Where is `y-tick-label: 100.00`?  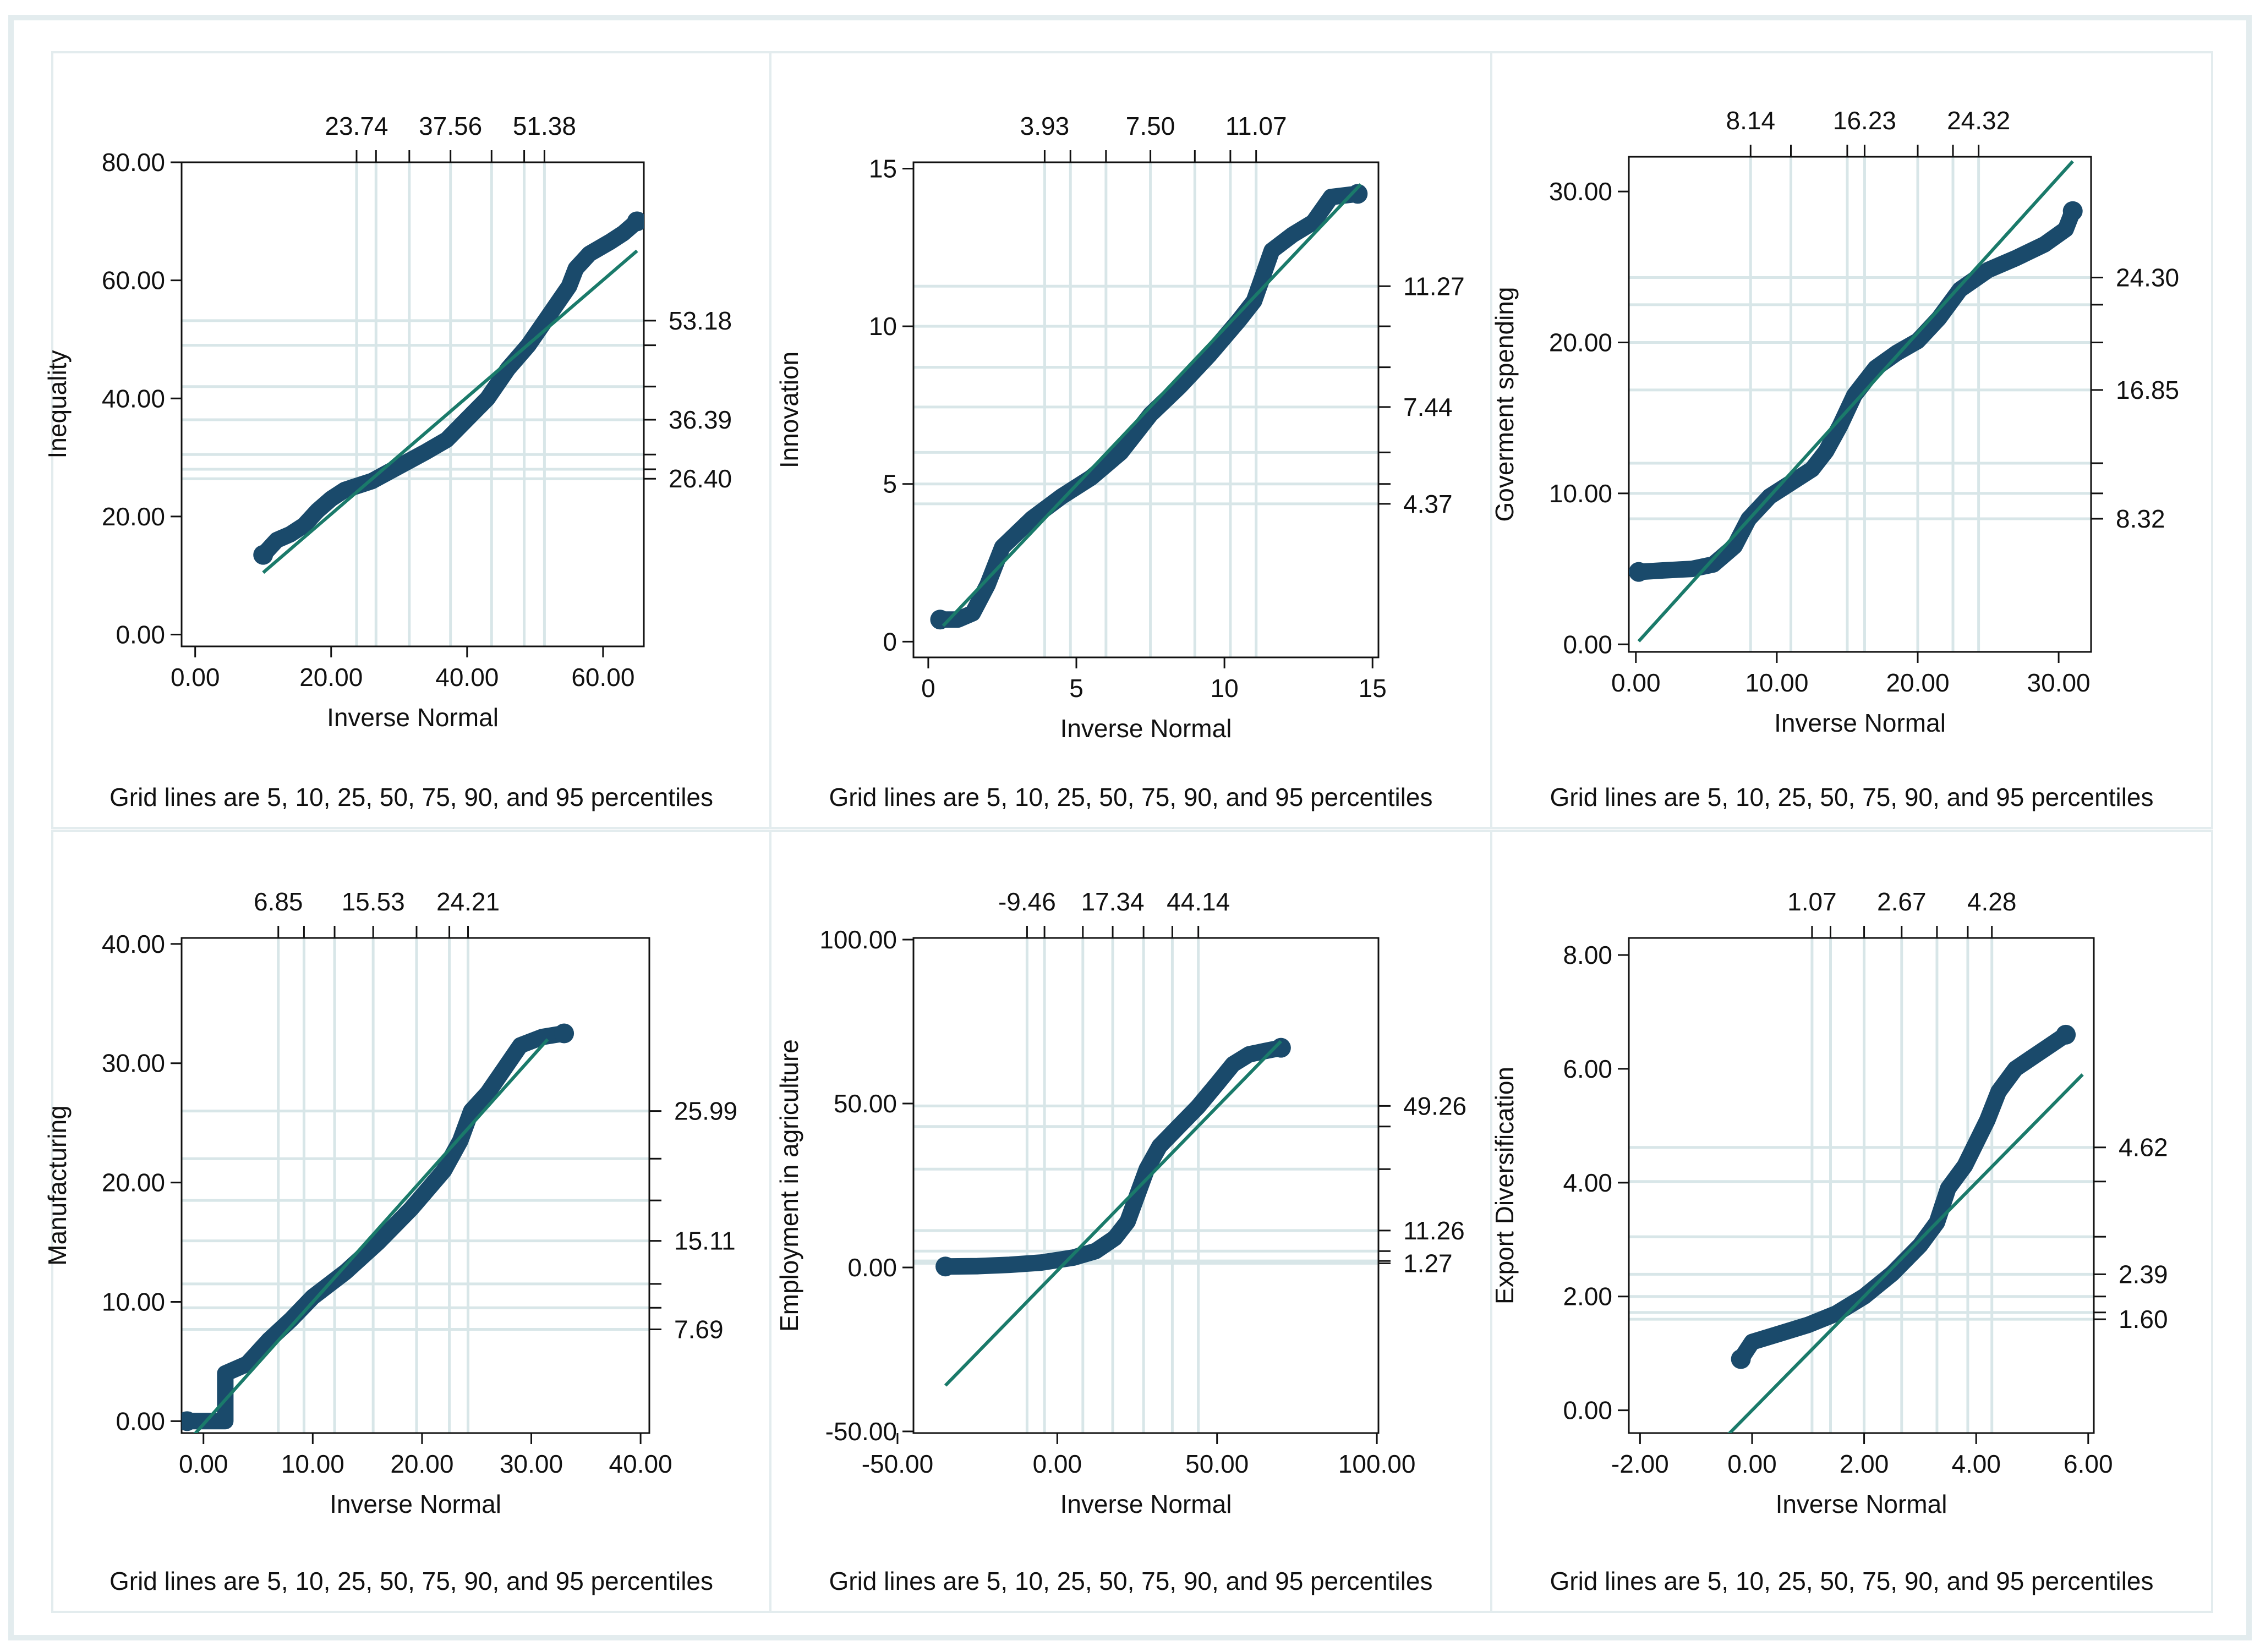 y-tick-label: 100.00 is located at coordinates (858, 939).